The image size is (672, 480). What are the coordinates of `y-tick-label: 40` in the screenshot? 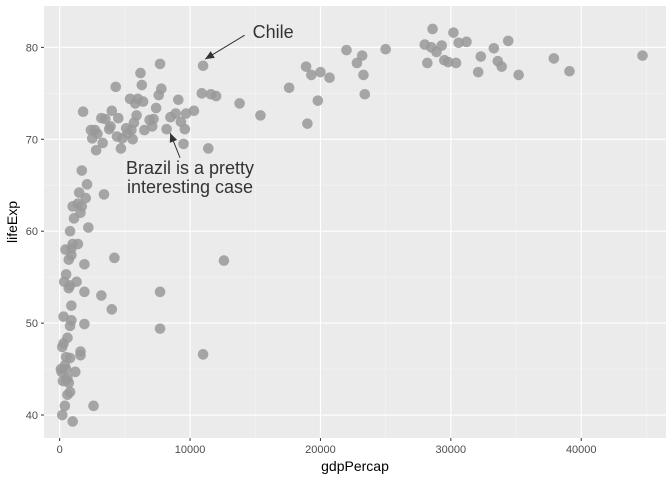 It's located at (32, 416).